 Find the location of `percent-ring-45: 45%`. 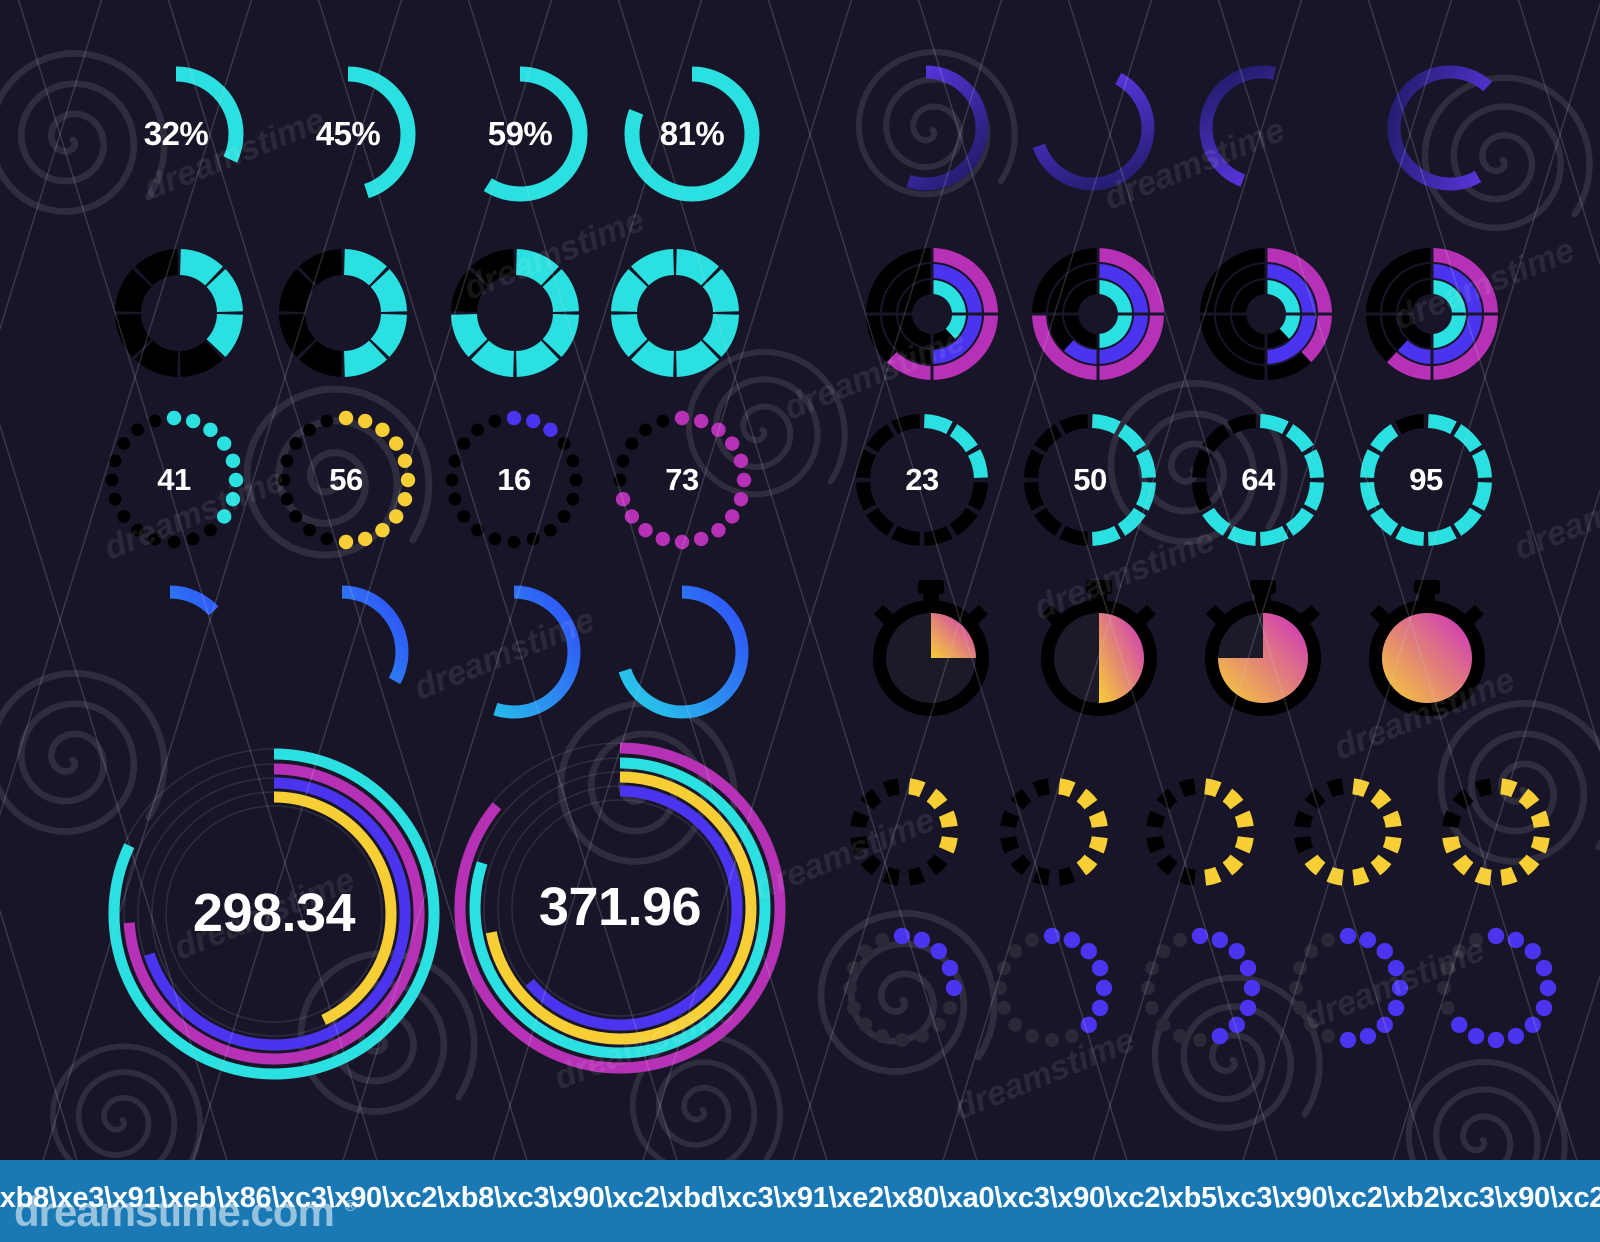

percent-ring-45: 45% is located at coordinates (348, 134).